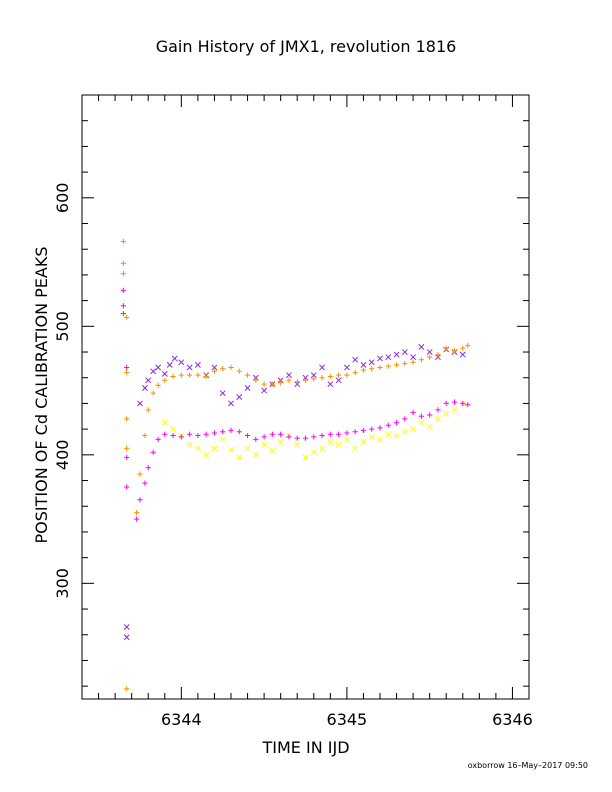 The height and width of the screenshot is (792, 612). I want to click on y-tick-label: 500, so click(62, 326).